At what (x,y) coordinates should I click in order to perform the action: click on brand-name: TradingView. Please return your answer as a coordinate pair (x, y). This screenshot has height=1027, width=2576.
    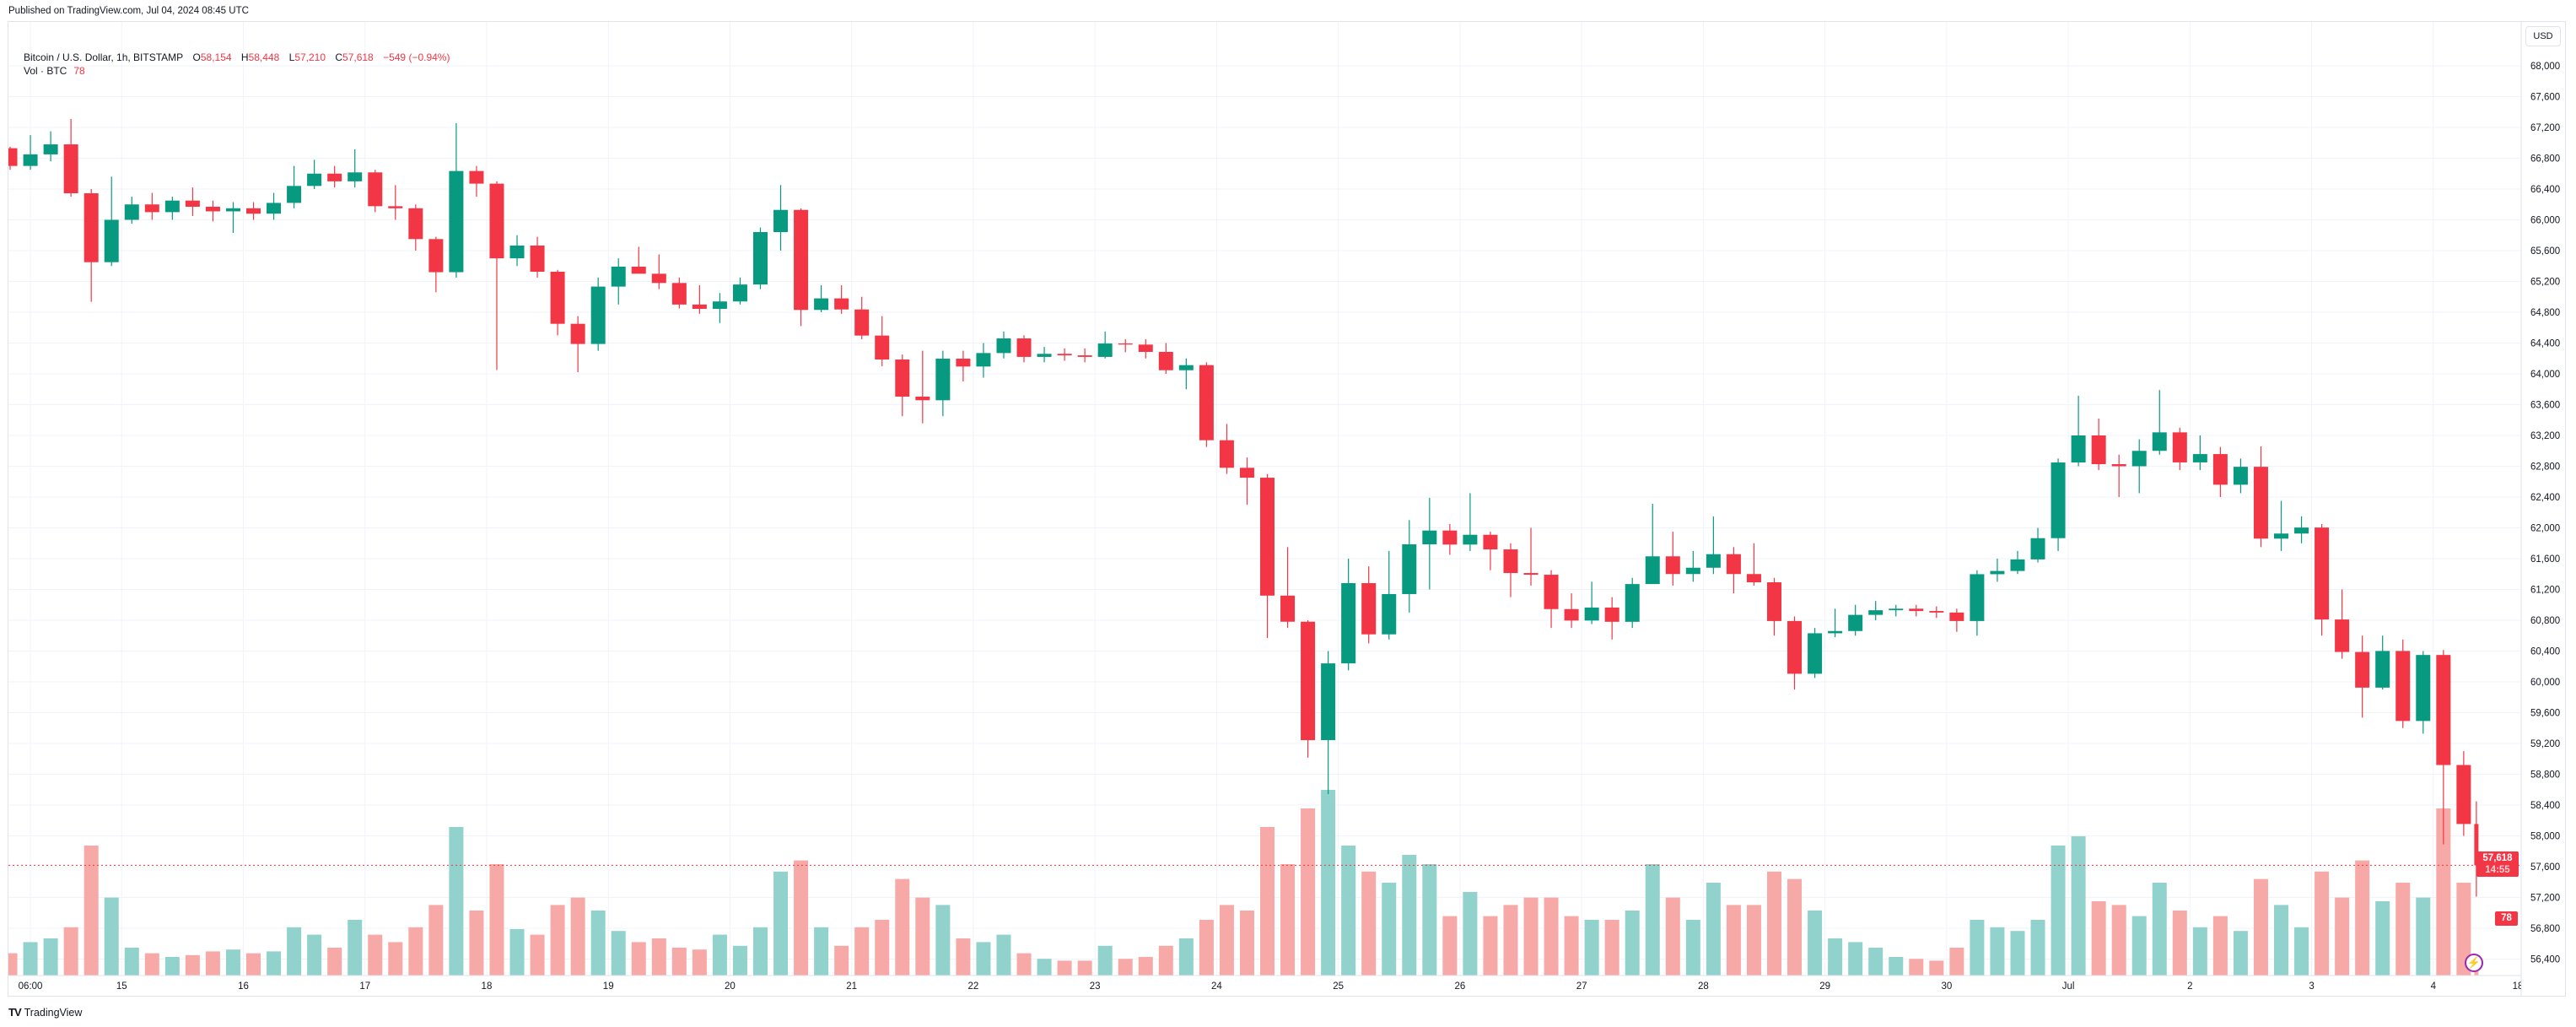
    Looking at the image, I should click on (53, 1012).